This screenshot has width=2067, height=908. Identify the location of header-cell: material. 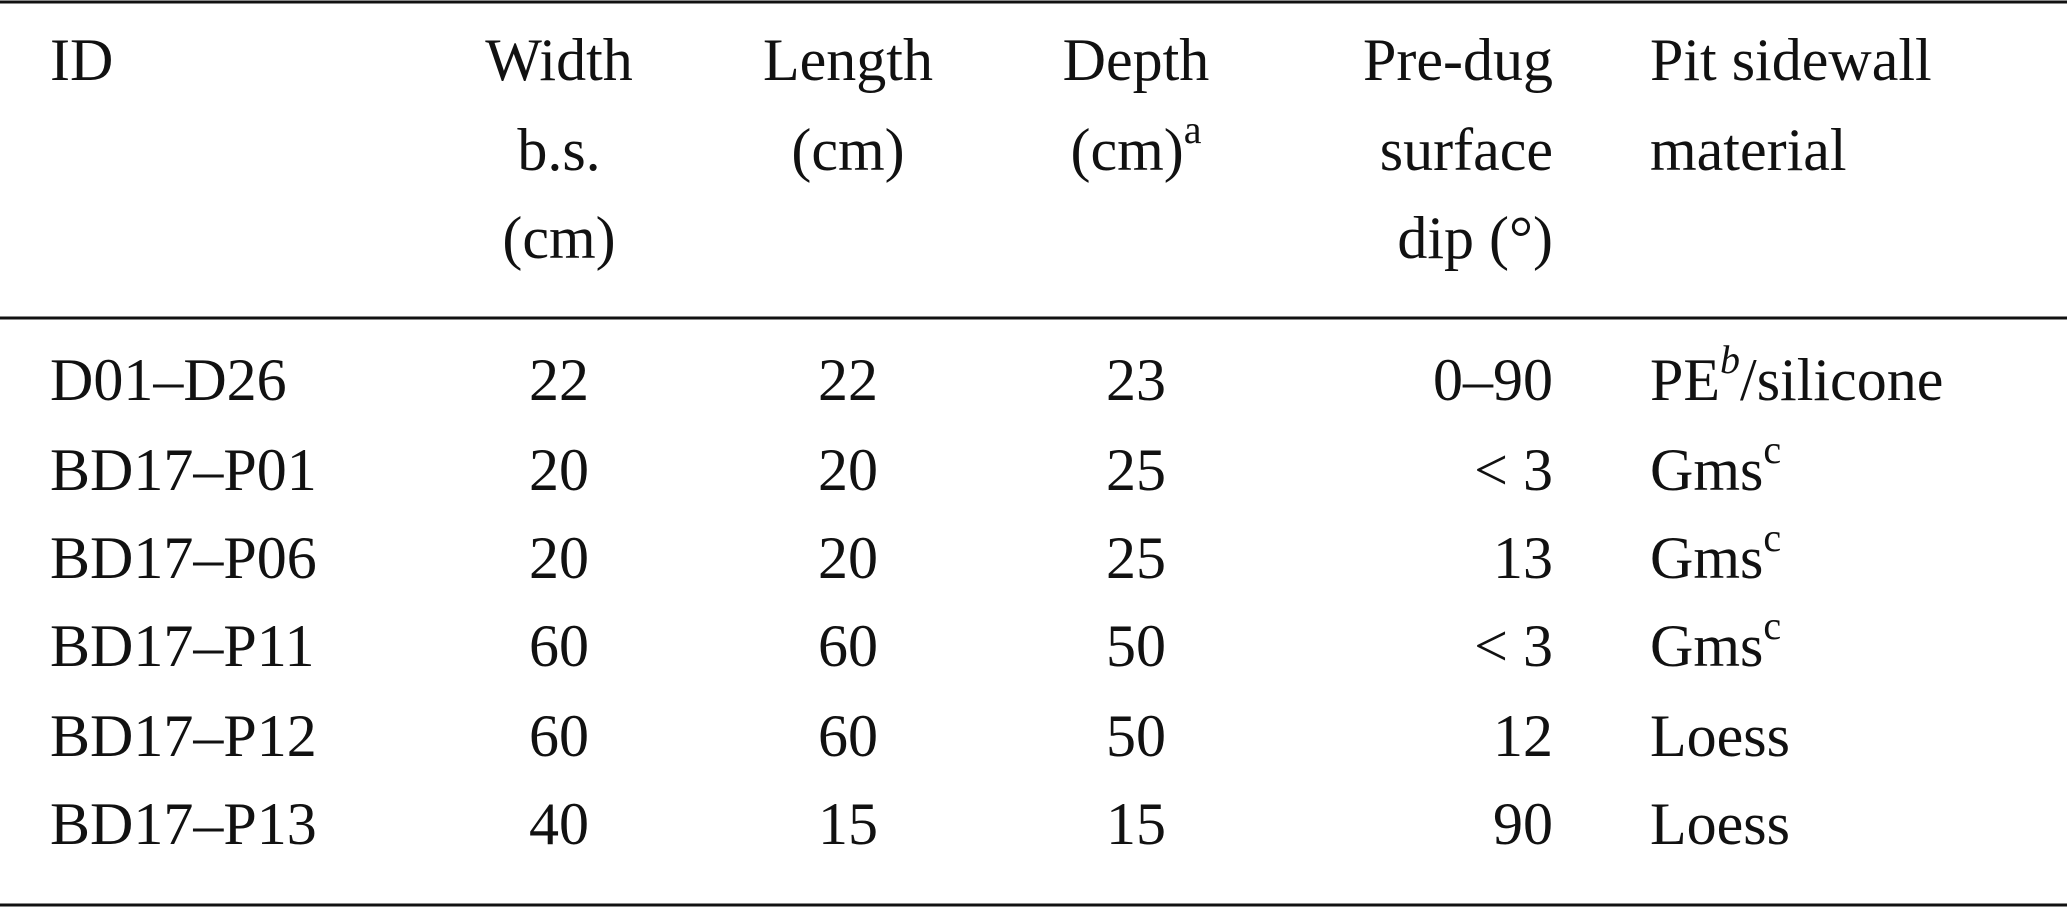
(1748, 150).